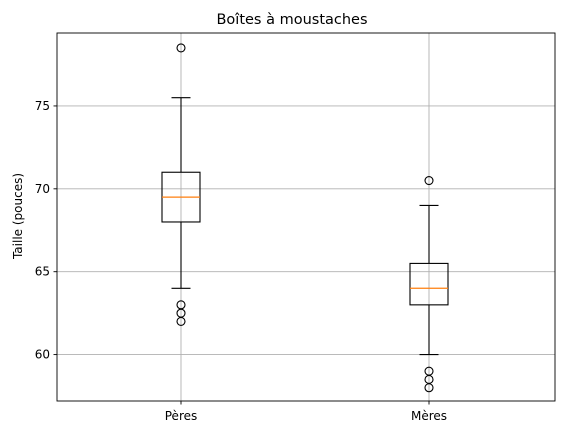  What do you see at coordinates (42, 272) in the screenshot?
I see `y-tick-label: 65` at bounding box center [42, 272].